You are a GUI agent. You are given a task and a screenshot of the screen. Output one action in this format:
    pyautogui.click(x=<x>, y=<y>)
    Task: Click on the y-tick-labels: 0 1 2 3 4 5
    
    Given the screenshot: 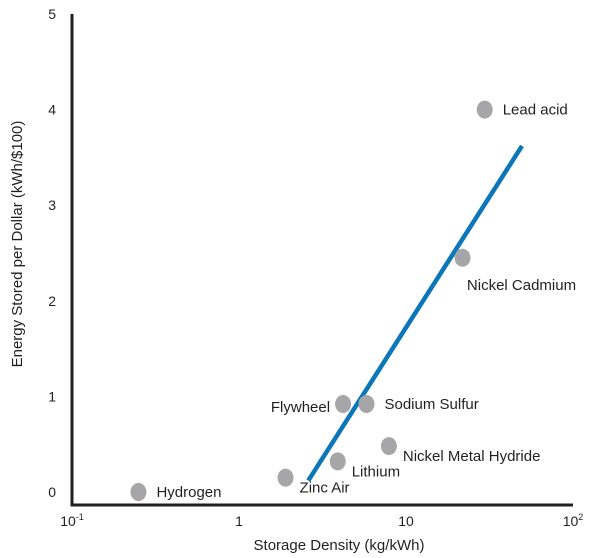 What is the action you would take?
    pyautogui.click(x=52, y=253)
    